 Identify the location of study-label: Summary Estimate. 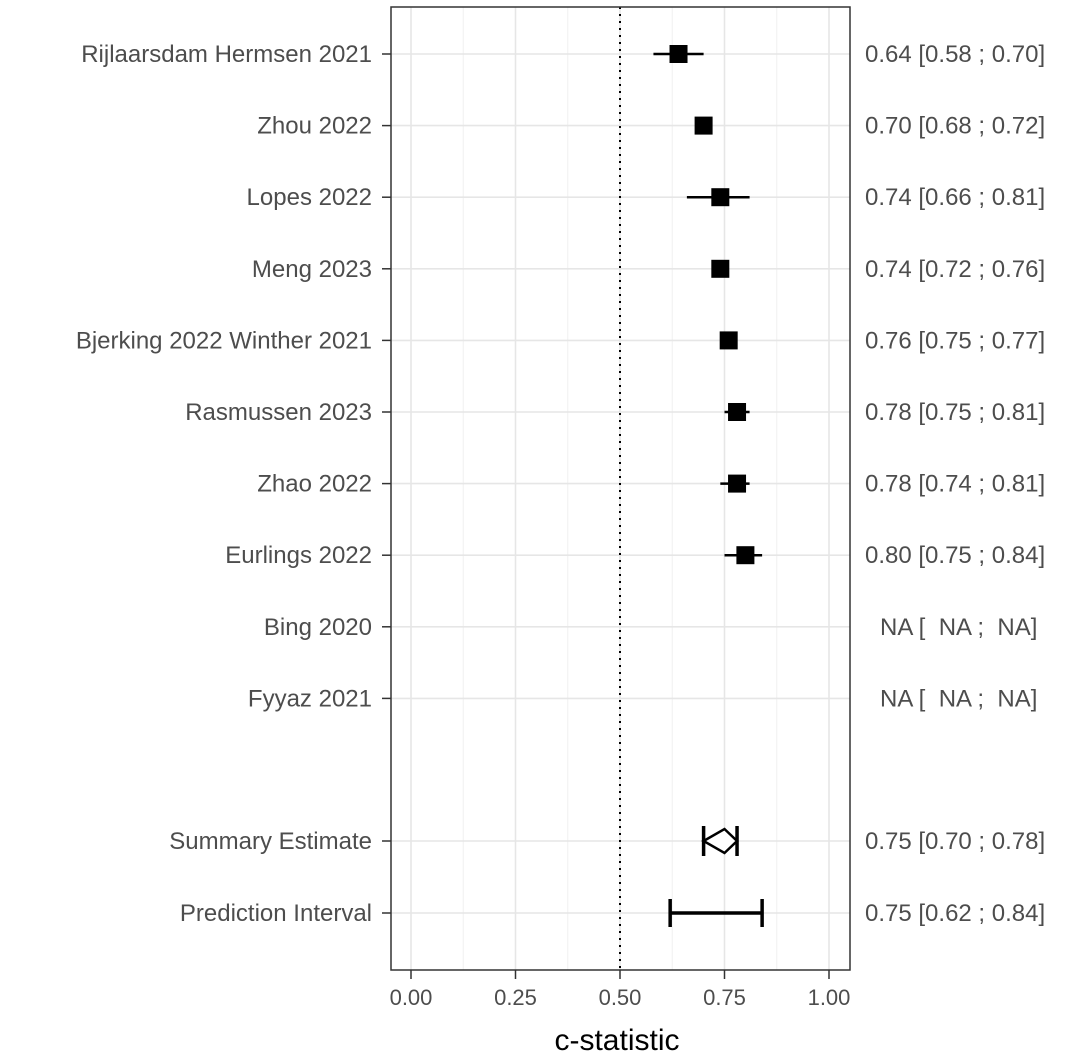
(270, 841).